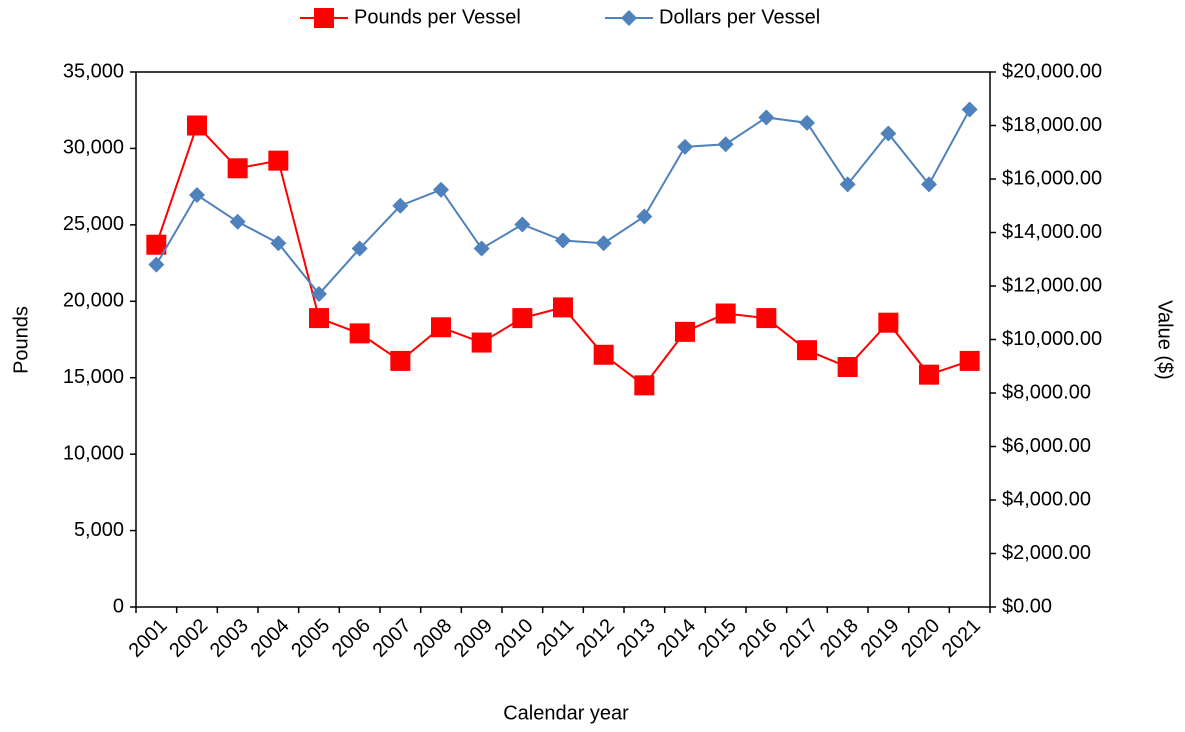 This screenshot has height=732, width=1185. I want to click on x-tick-label: 2006, so click(351, 638).